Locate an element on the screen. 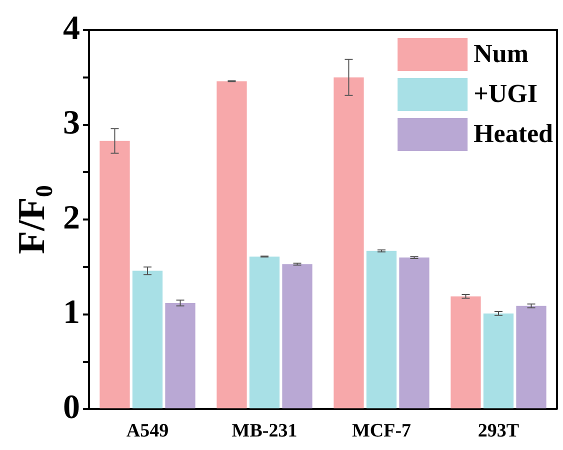 This screenshot has height=450, width=563. y-tick-label: 1 is located at coordinates (71, 313).